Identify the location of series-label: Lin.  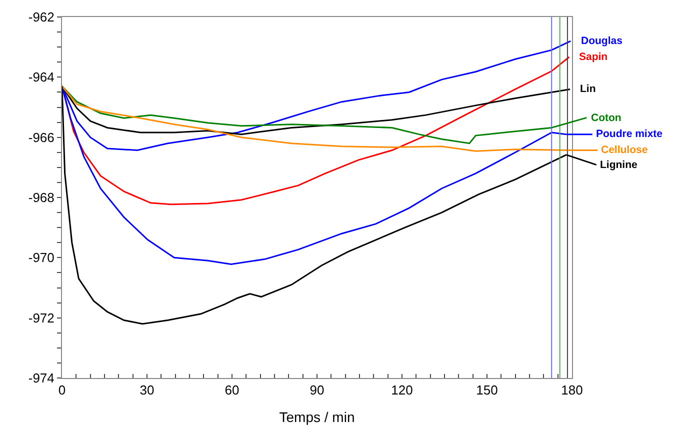
(588, 89).